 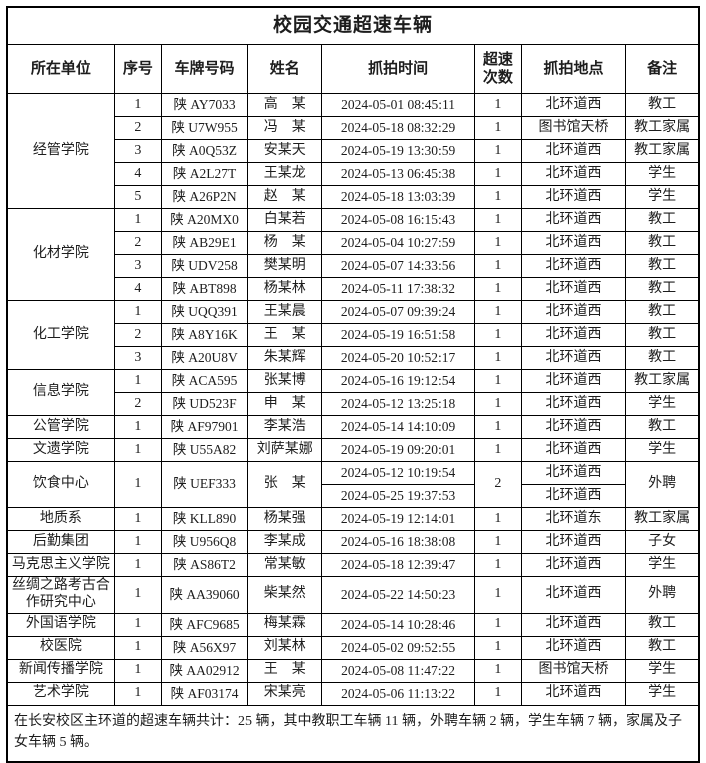 I want to click on time-cell: 2024-05-07 09:39:24, so click(x=398, y=312).